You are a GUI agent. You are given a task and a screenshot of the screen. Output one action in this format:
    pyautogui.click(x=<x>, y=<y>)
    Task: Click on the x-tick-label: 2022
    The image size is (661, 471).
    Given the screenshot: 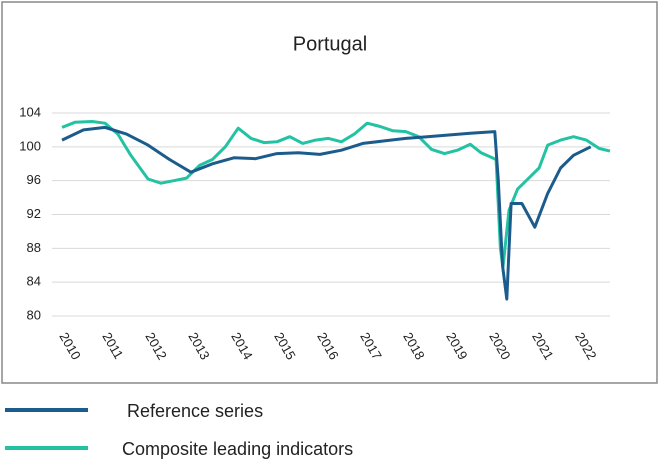 What is the action you would take?
    pyautogui.click(x=585, y=346)
    